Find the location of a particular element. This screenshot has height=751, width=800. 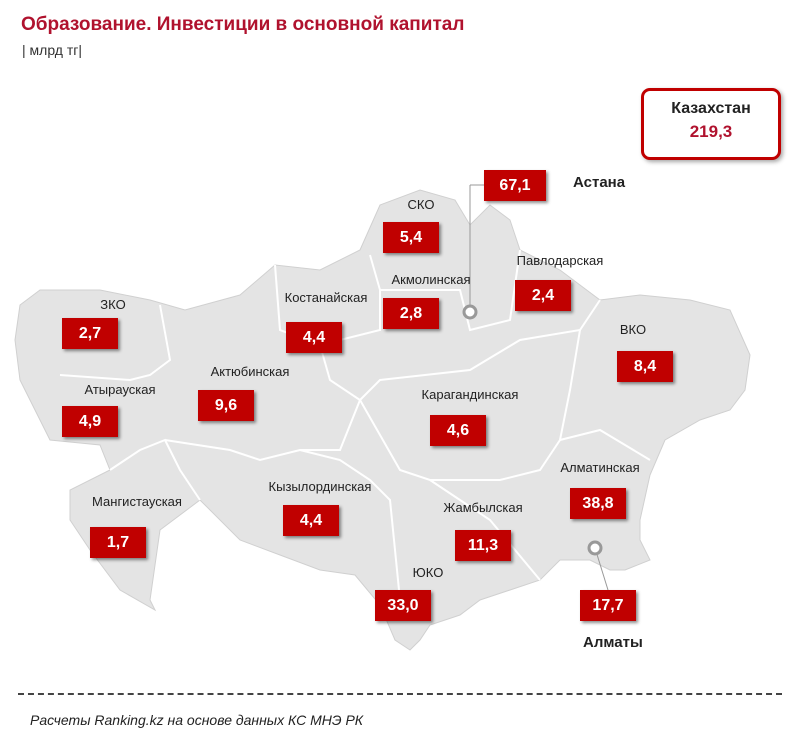

region-value: 5,4 is located at coordinates (411, 237).